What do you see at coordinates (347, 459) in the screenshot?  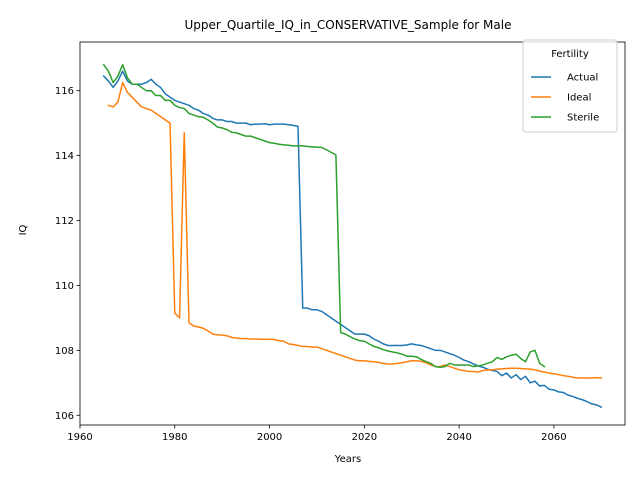 I see `x-axis-label: Years` at bounding box center [347, 459].